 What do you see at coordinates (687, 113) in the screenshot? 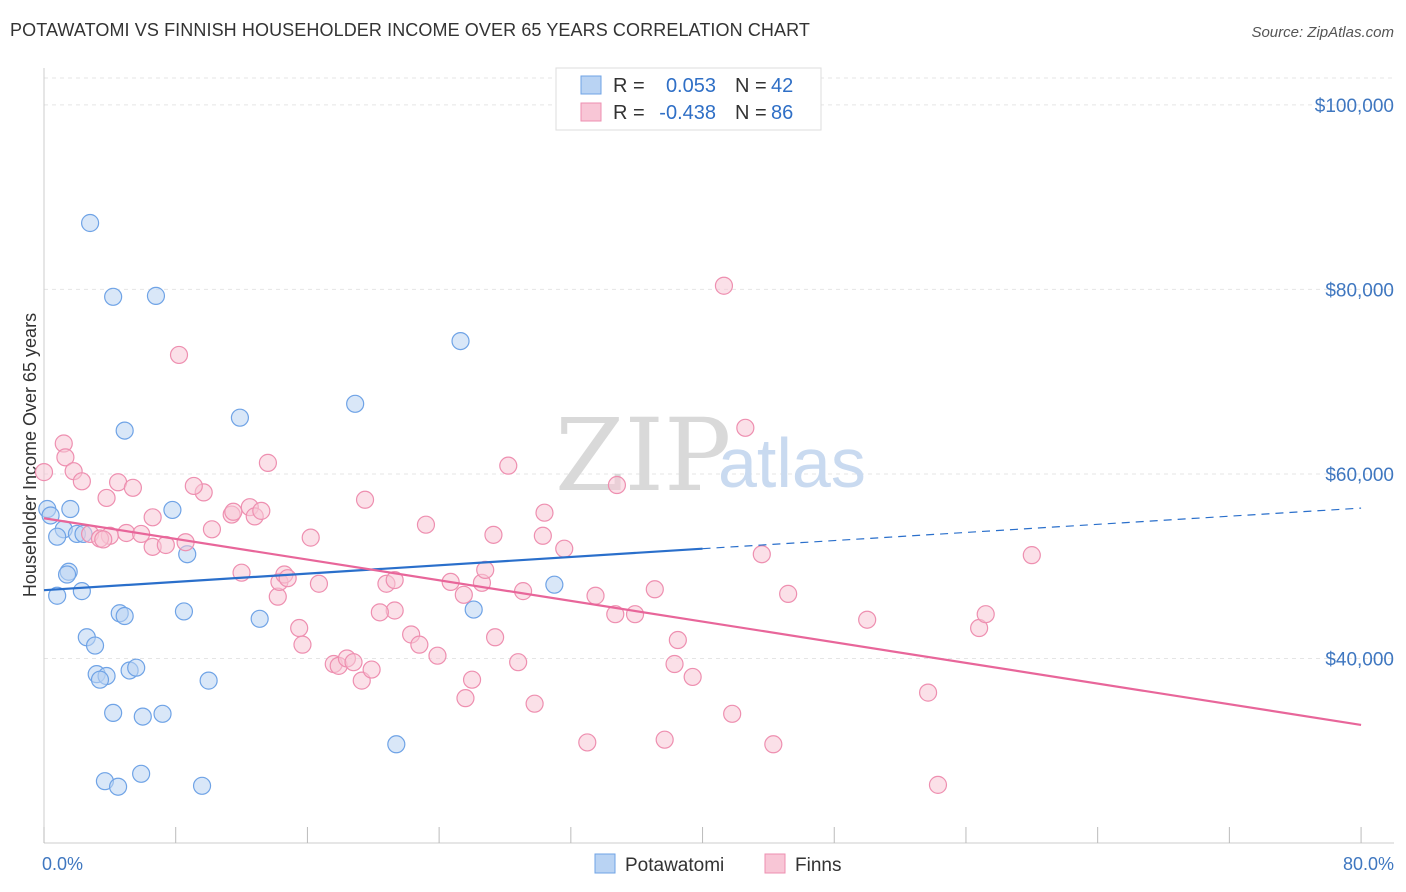
I see `legend-r-value-1: -0.438` at bounding box center [687, 113].